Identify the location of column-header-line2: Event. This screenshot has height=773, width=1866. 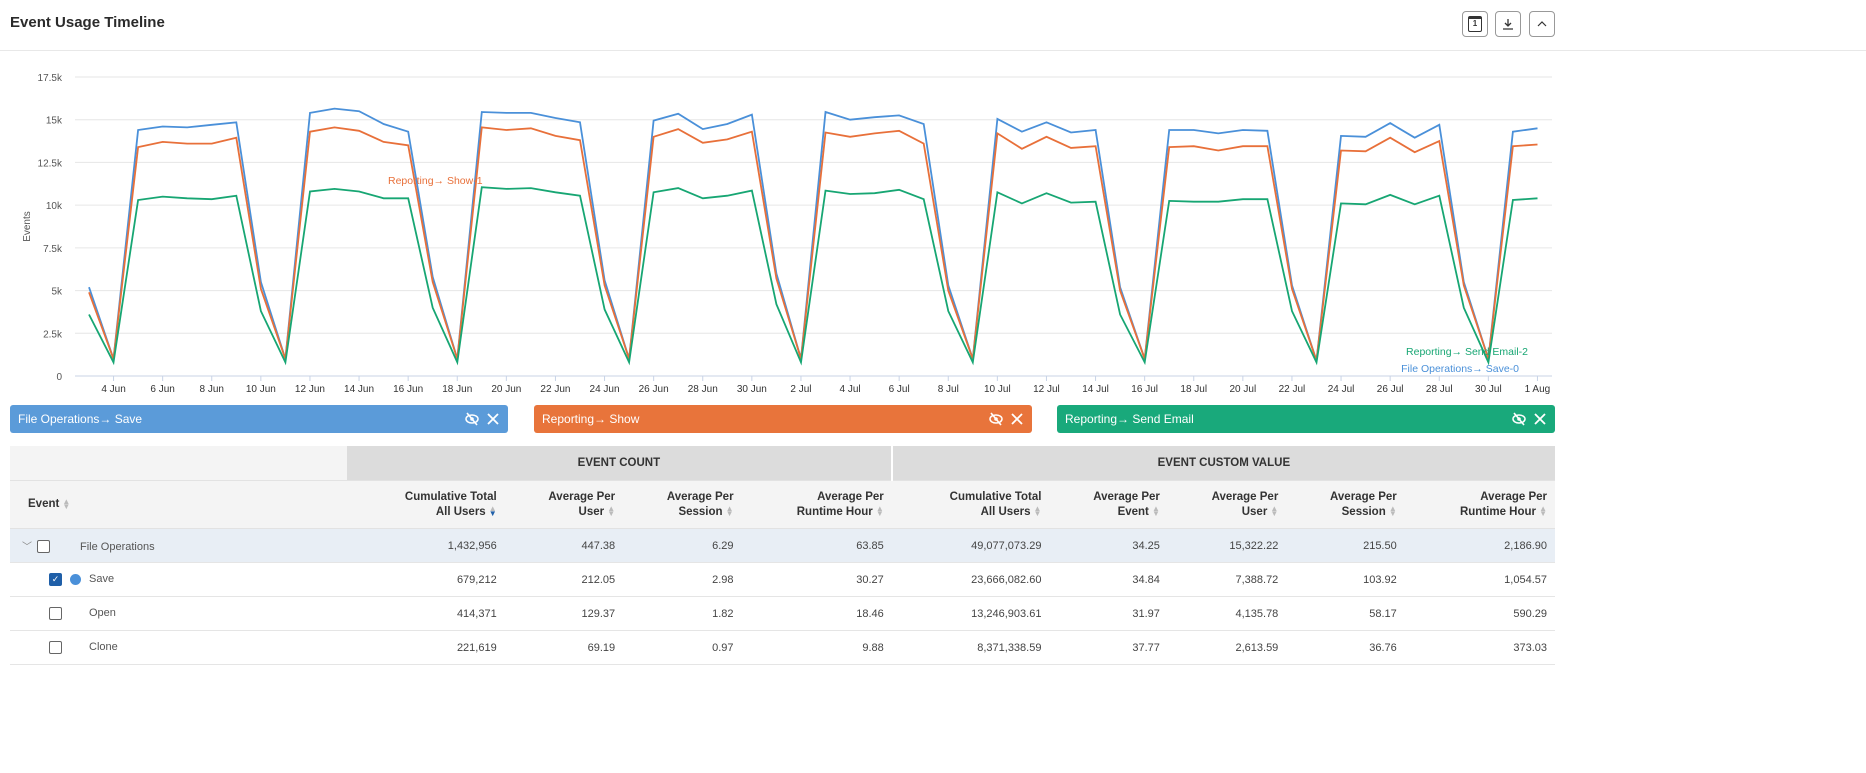
(1133, 511).